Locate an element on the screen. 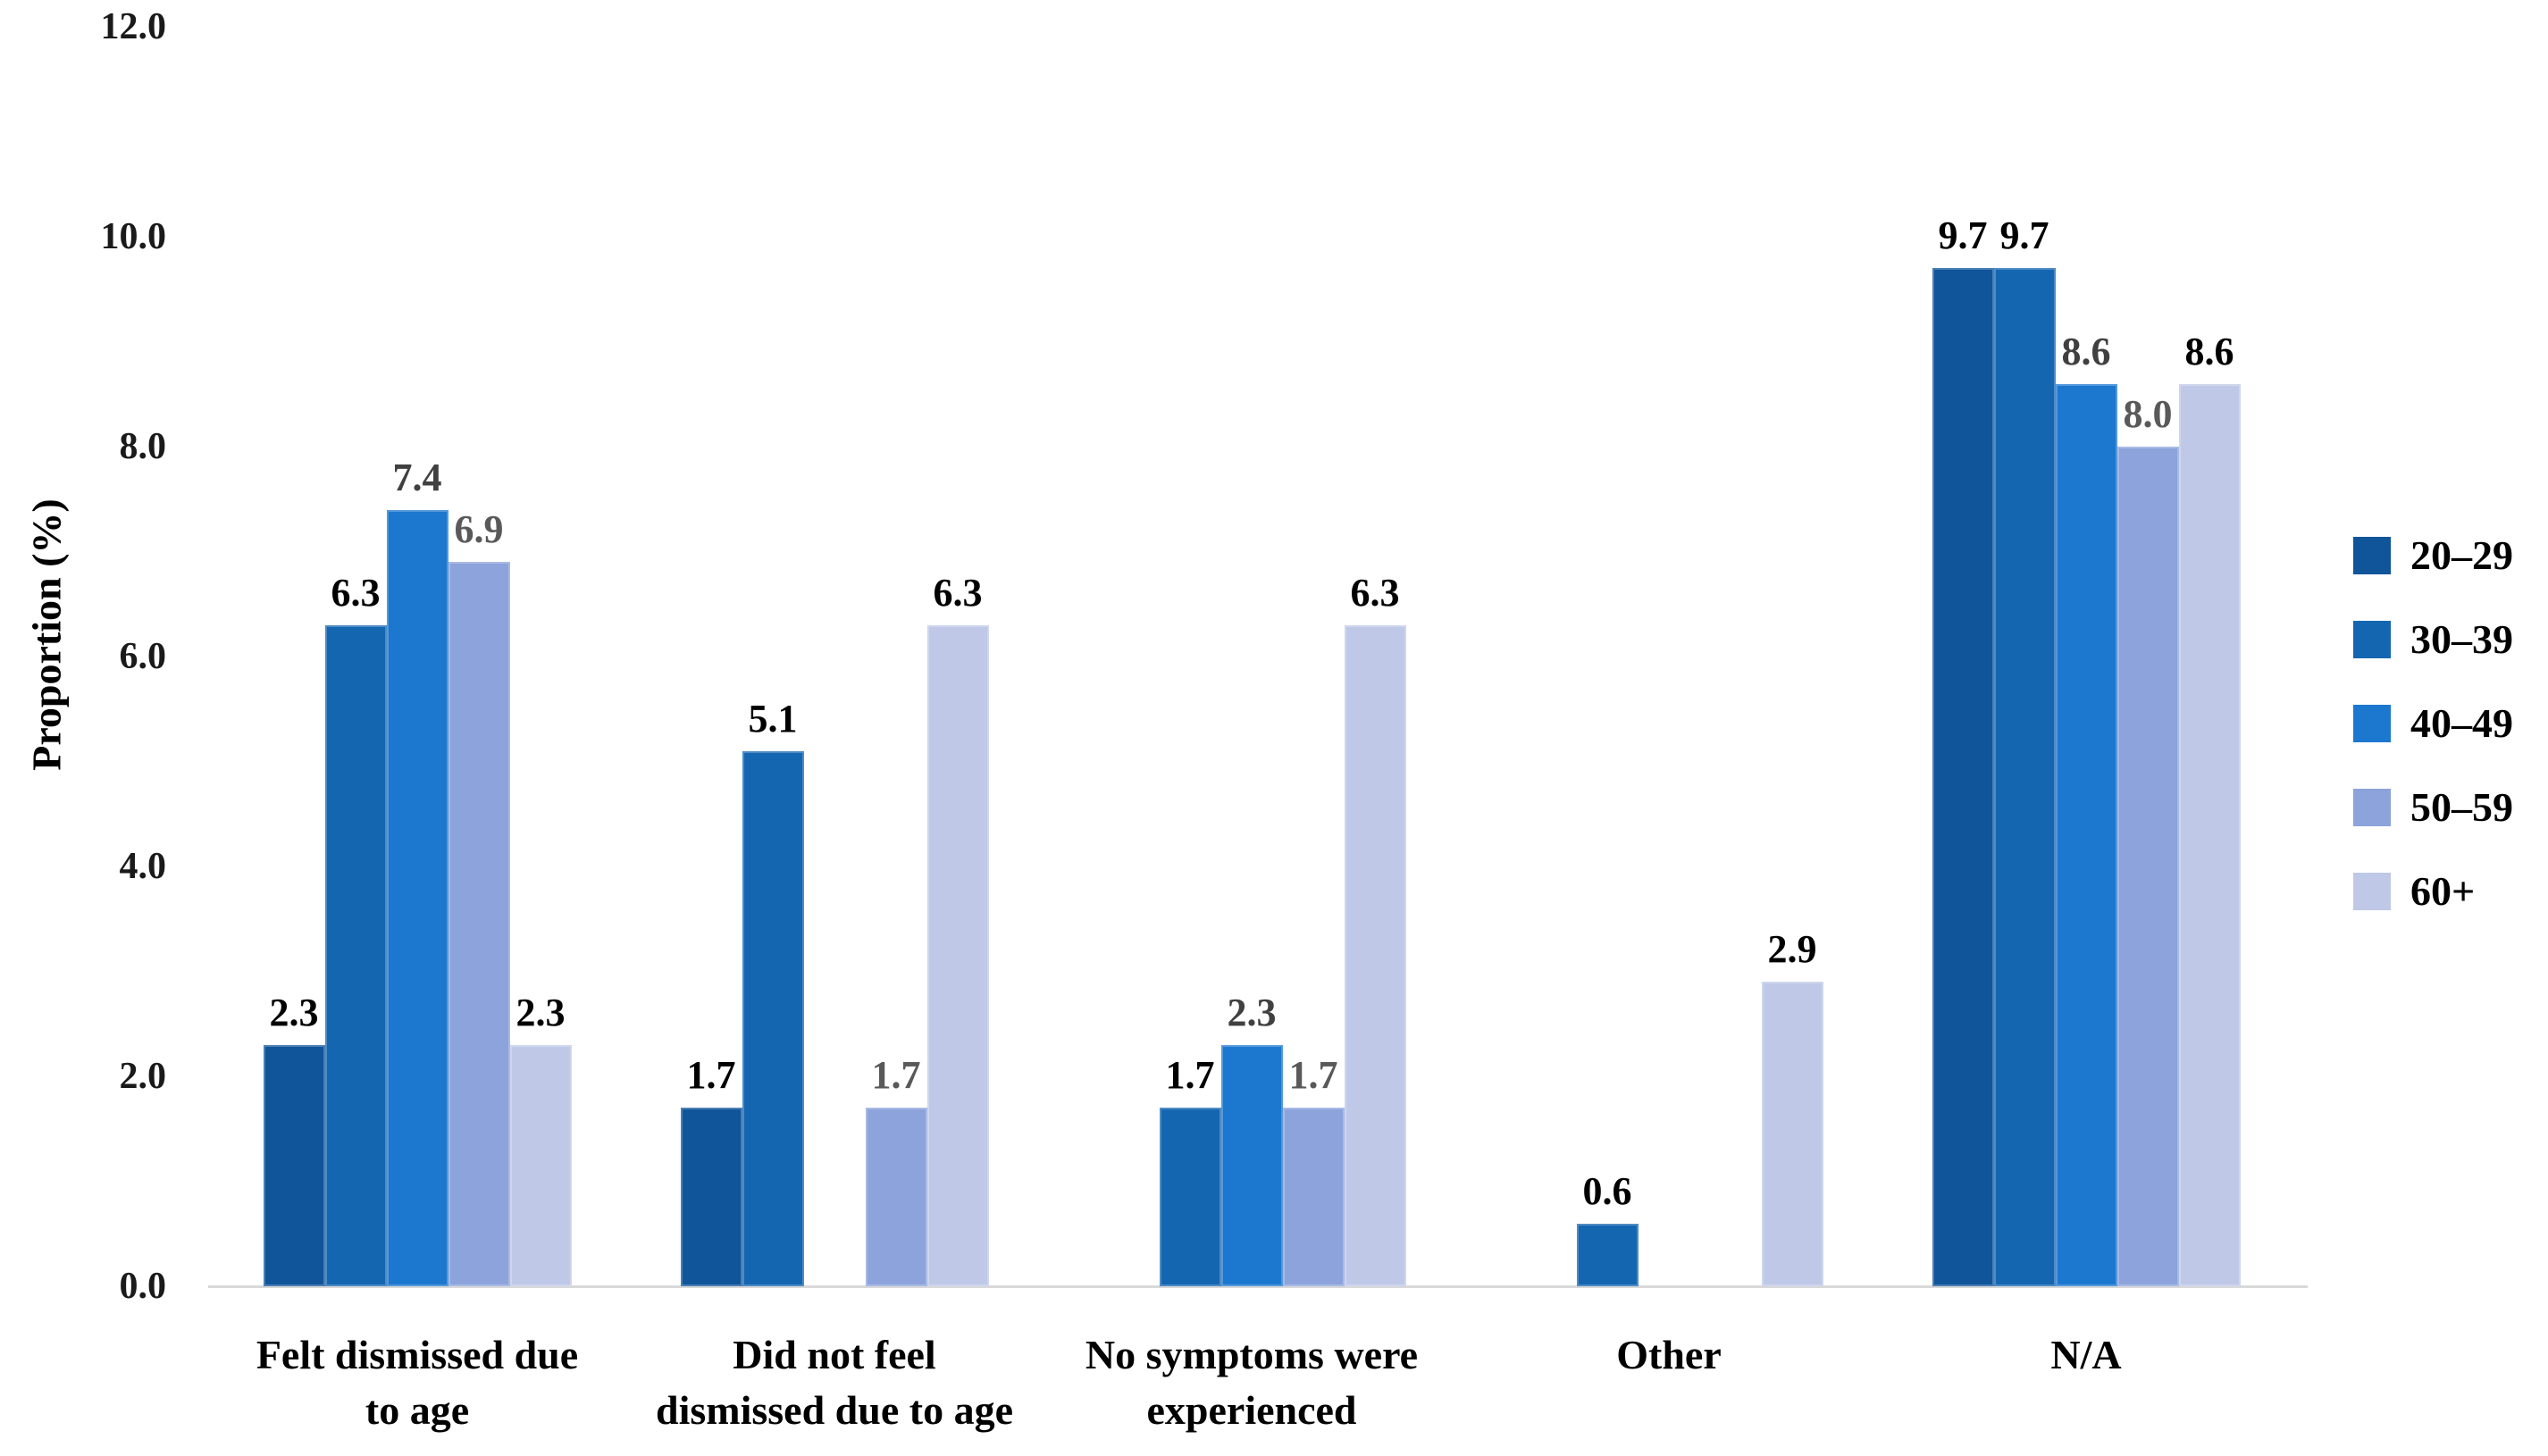 Image resolution: width=2548 pixels, height=1456 pixels. category-label-line: to age is located at coordinates (417, 1410).